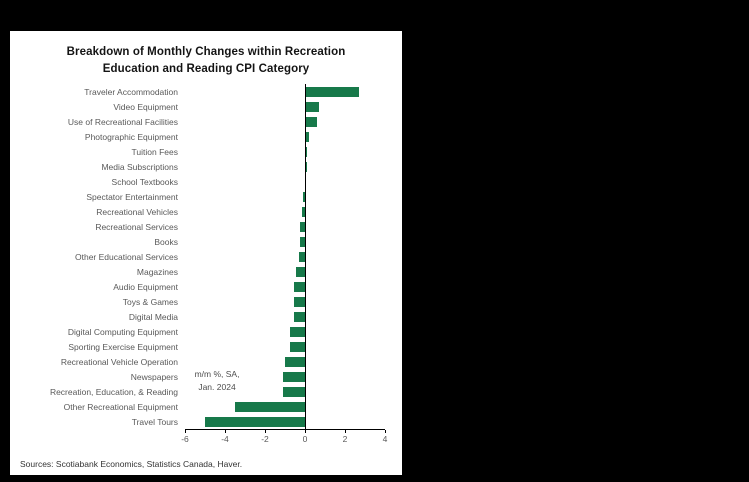  What do you see at coordinates (126, 256) in the screenshot?
I see `category-label: Other Educational Services` at bounding box center [126, 256].